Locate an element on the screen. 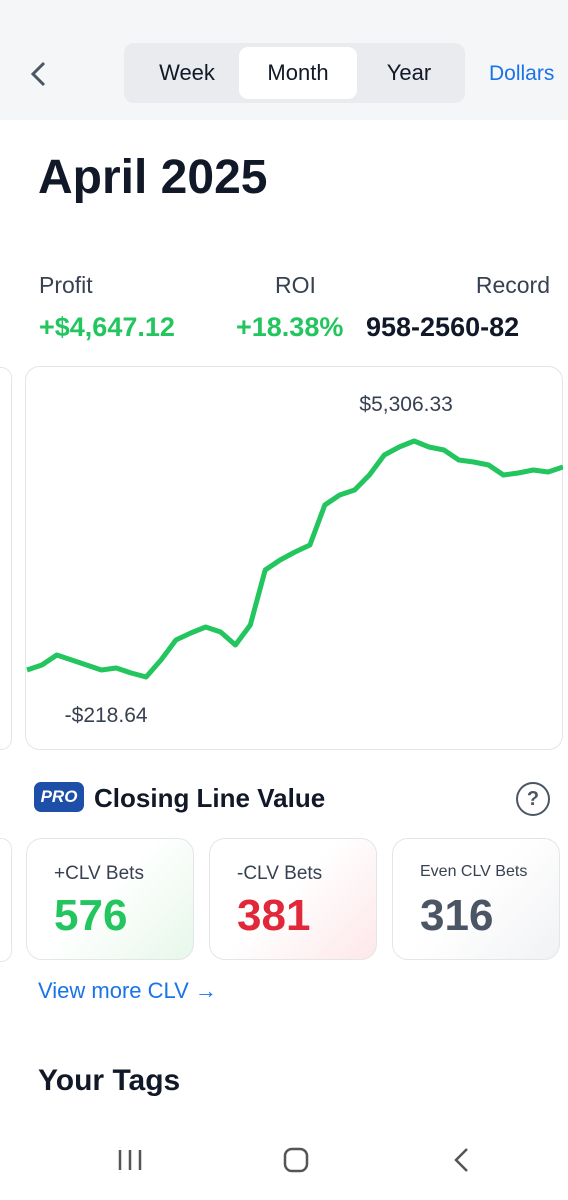 This screenshot has height=1200, width=568. period-switch: Week Month Year is located at coordinates (294, 73).